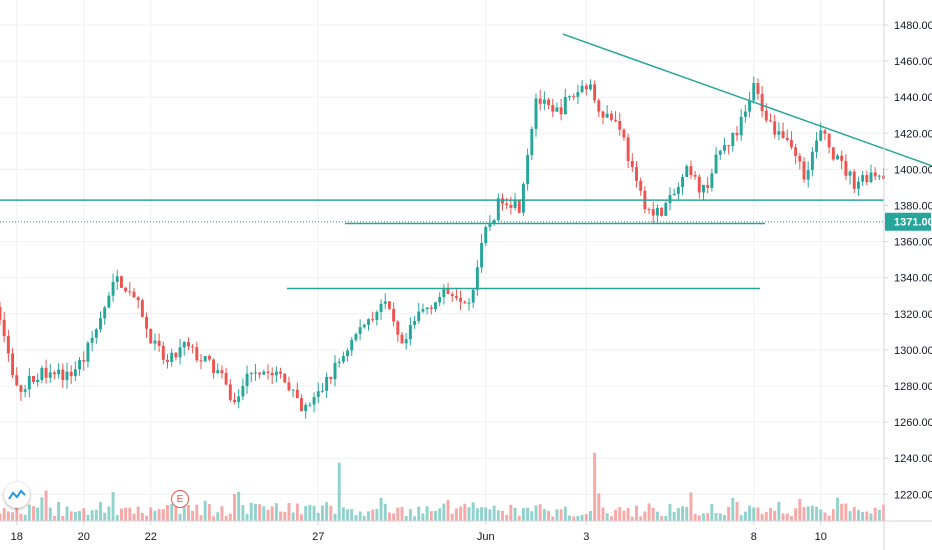 This screenshot has height=550, width=932. What do you see at coordinates (908, 221) in the screenshot?
I see `current-price-tag` at bounding box center [908, 221].